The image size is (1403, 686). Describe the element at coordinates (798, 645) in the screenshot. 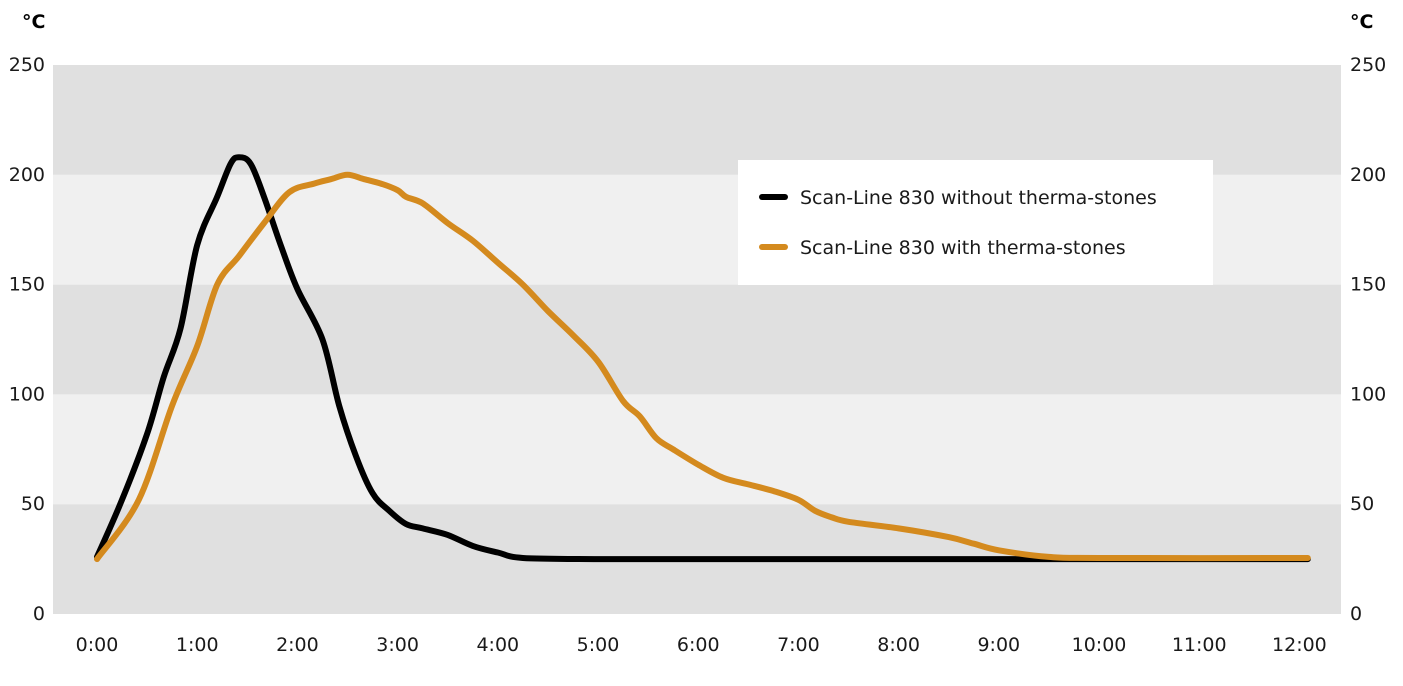

I see `x-tick-label: 7:00` at that location.